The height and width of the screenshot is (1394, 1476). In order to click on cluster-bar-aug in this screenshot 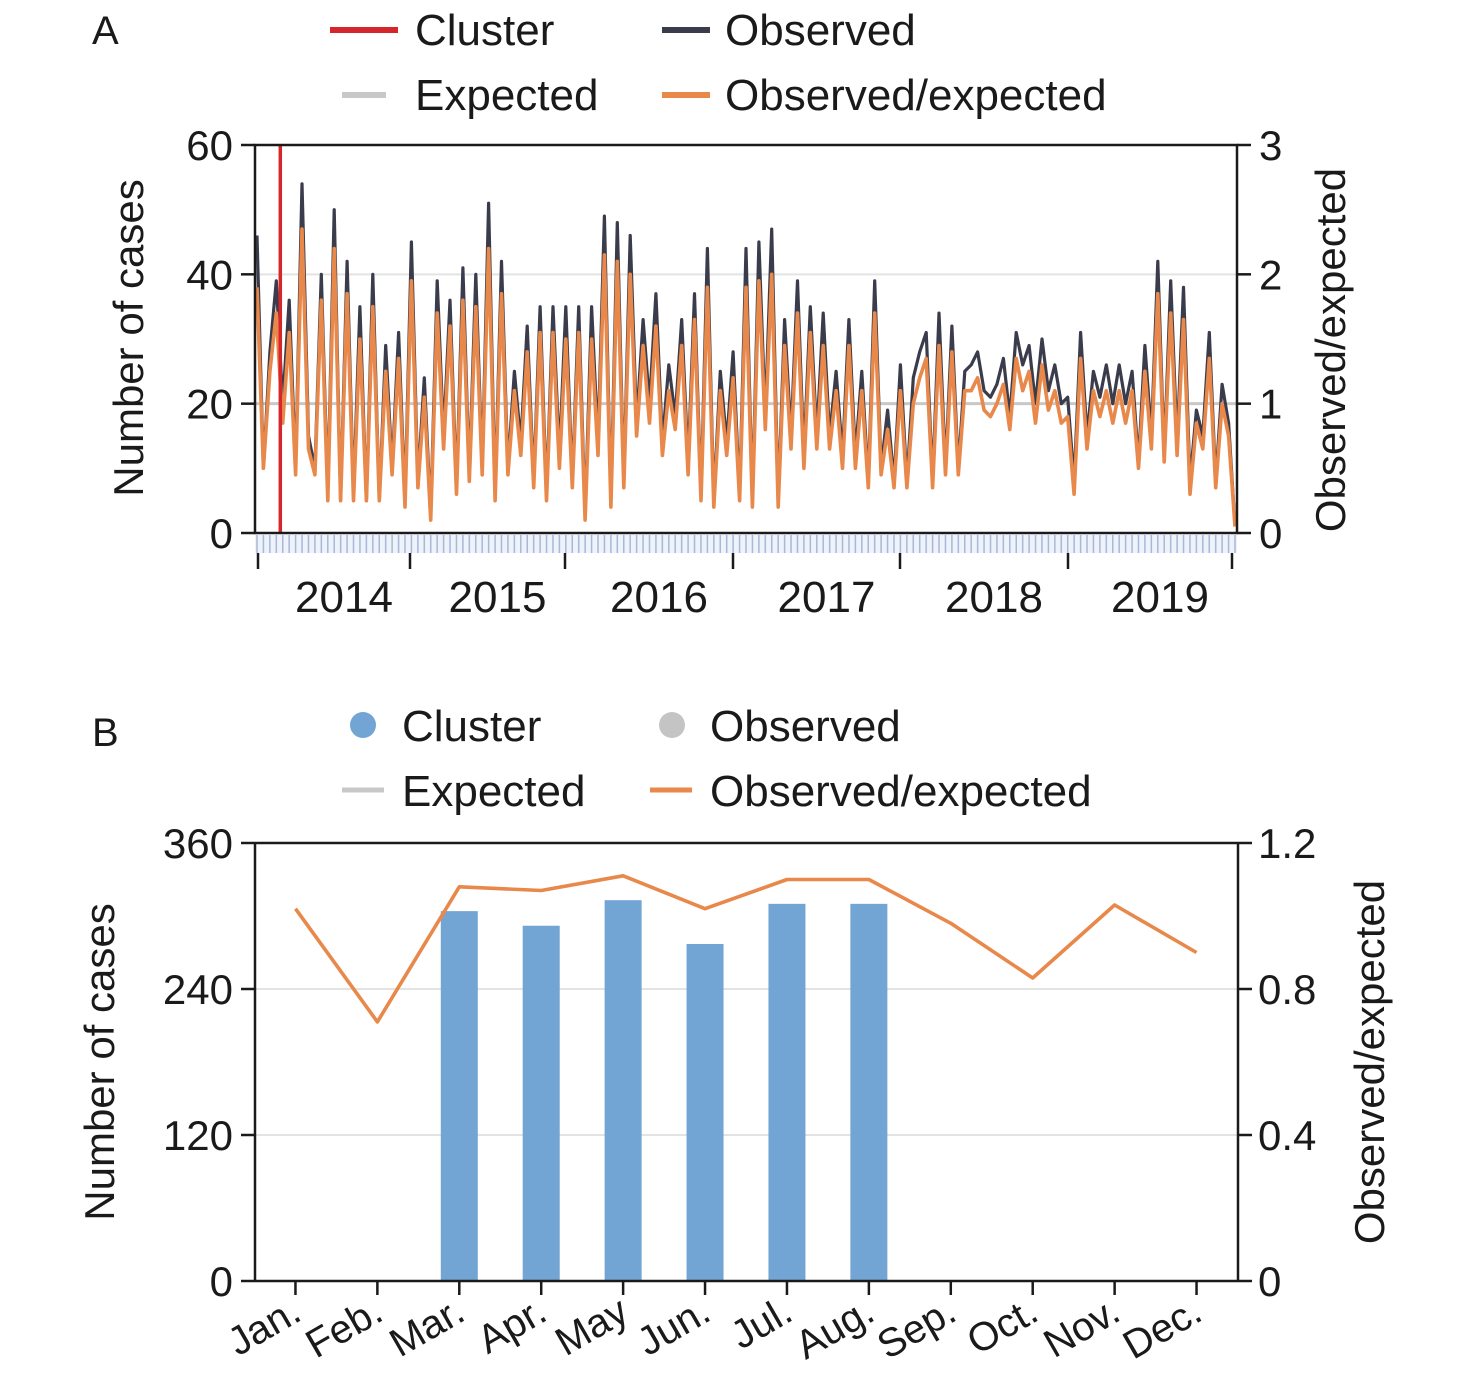, I will do `click(869, 1092)`.